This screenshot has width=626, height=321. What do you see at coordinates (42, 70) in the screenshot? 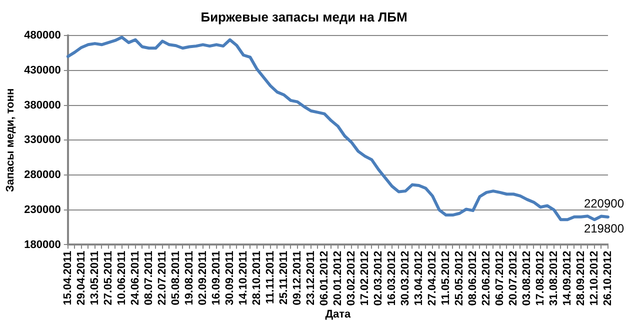
I see `y-tick-label: 430000` at bounding box center [42, 70].